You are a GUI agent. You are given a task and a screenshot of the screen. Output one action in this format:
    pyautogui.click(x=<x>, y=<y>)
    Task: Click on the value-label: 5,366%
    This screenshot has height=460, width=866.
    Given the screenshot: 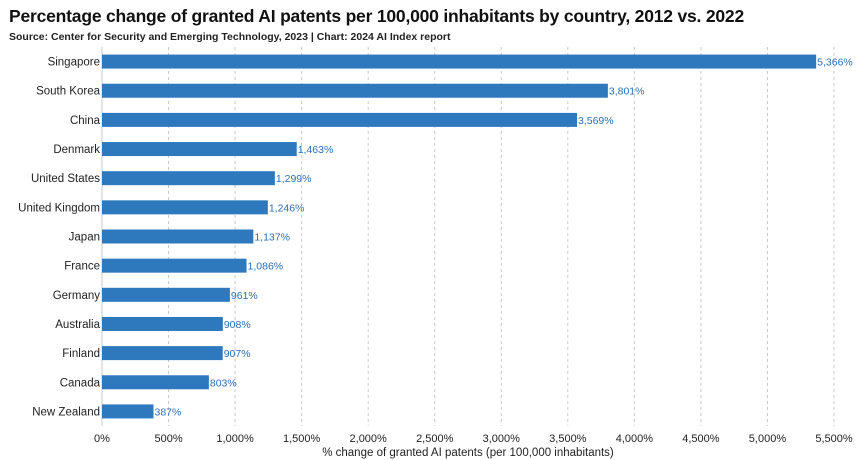 What is the action you would take?
    pyautogui.click(x=835, y=63)
    